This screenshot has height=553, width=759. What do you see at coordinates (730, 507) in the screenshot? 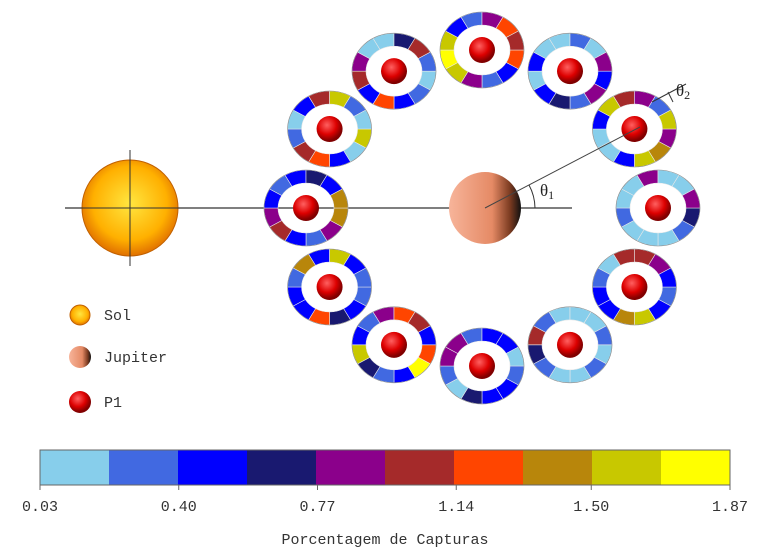
I see `tick-label: 1.87` at bounding box center [730, 507].